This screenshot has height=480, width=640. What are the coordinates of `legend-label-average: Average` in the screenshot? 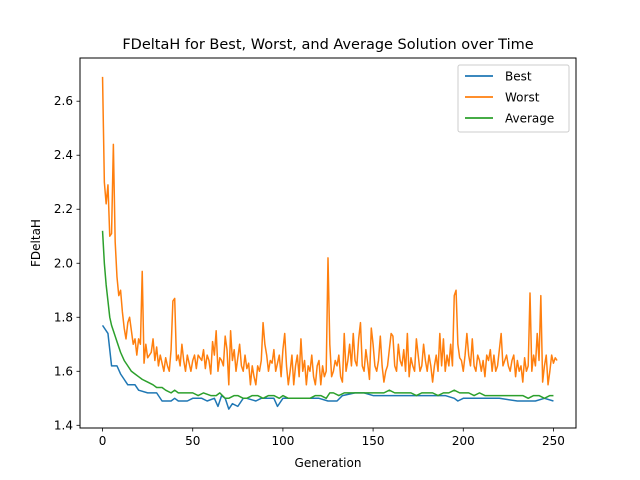 It's located at (529, 119).